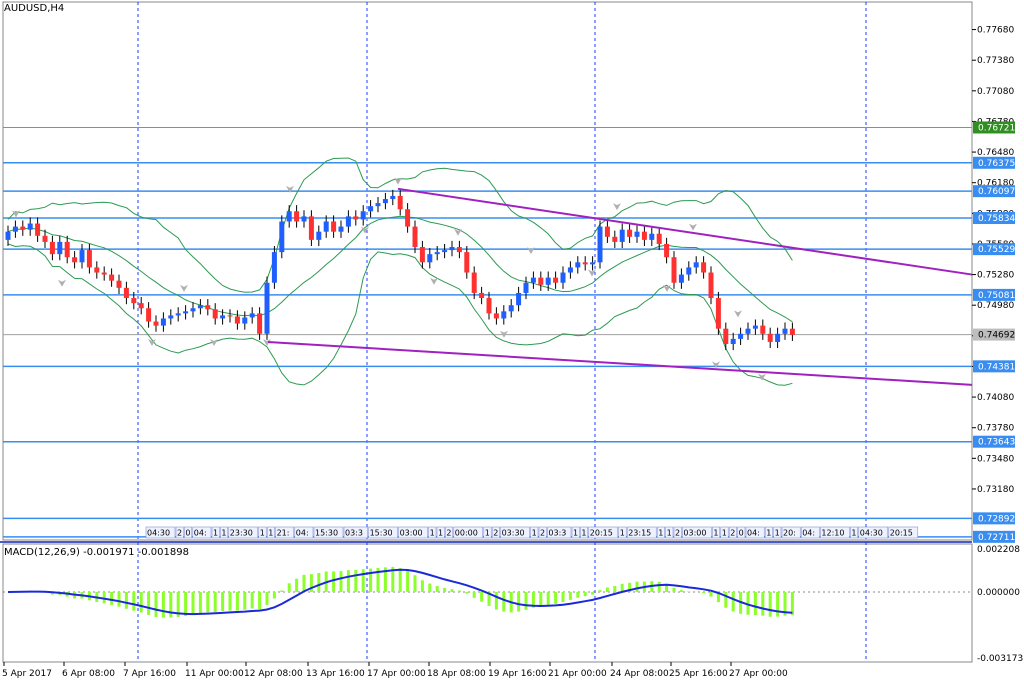  Describe the element at coordinates (832, 533) in the screenshot. I see `session-label: 12:10` at that location.